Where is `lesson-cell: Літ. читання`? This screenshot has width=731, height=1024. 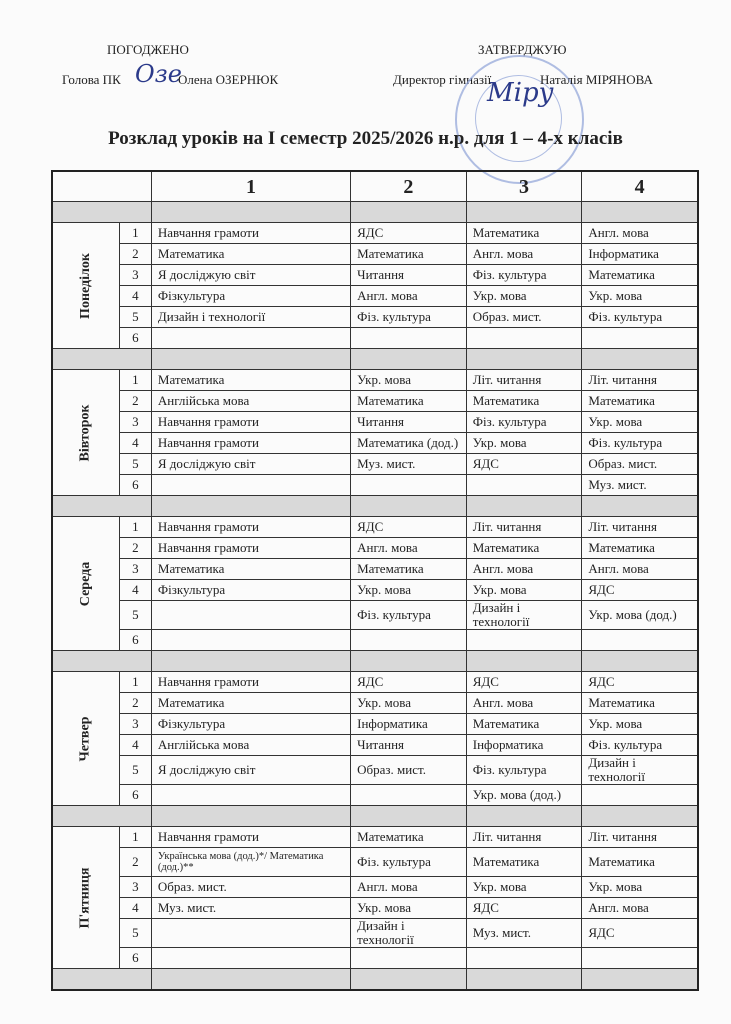 lesson-cell: Літ. читання is located at coordinates (640, 837).